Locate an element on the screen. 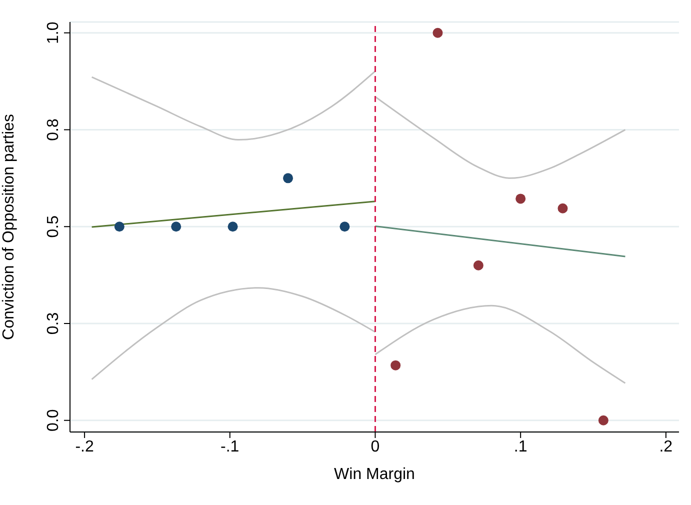 This screenshot has height=505, width=691. y-tick-label: 1.0 is located at coordinates (53, 33).